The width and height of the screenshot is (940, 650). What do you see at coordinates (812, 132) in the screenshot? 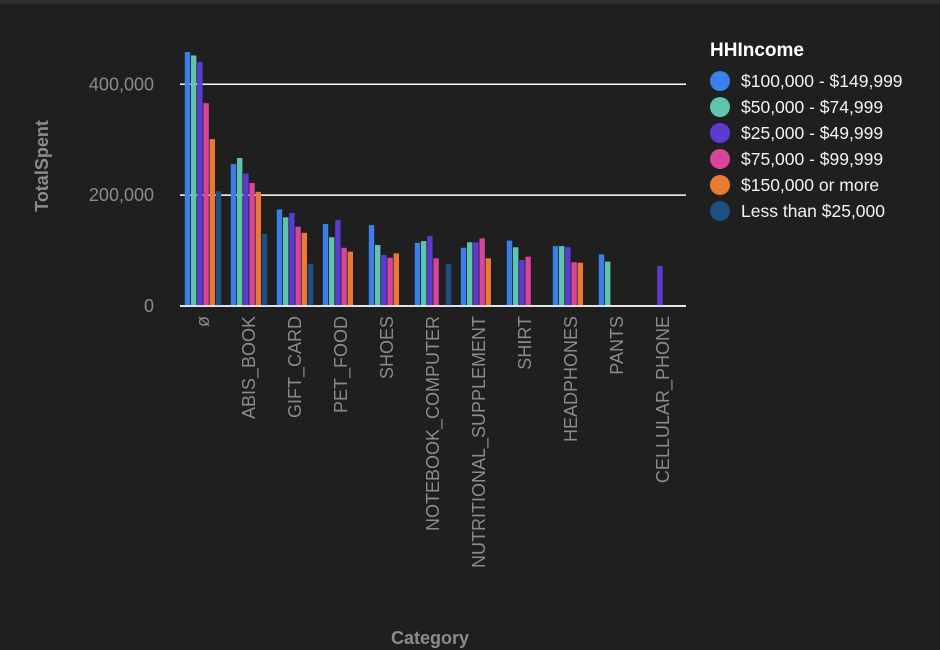
I see `legend-label: $25,000 - $49,999` at bounding box center [812, 132].